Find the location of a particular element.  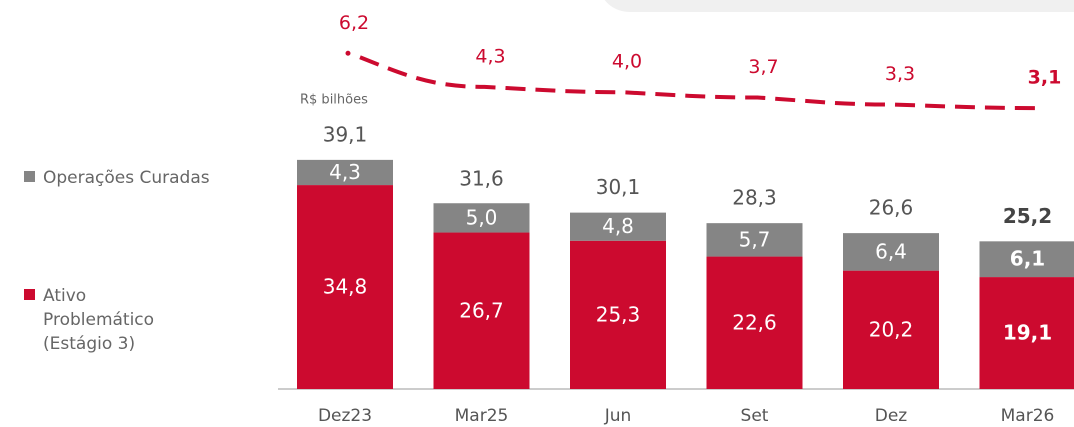

x-tick-label: Jun is located at coordinates (618, 416).